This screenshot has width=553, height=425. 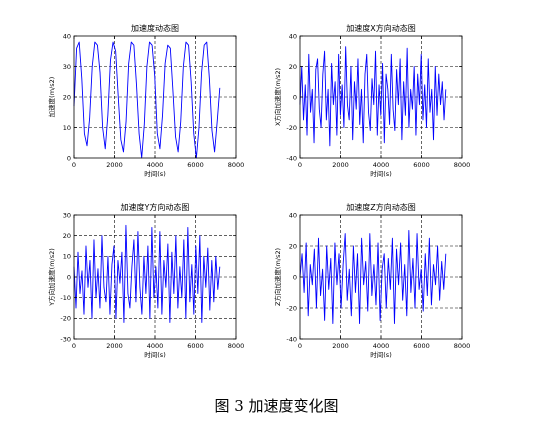 I want to click on y-axis-label: 加速度(m/s2), so click(x=51, y=97).